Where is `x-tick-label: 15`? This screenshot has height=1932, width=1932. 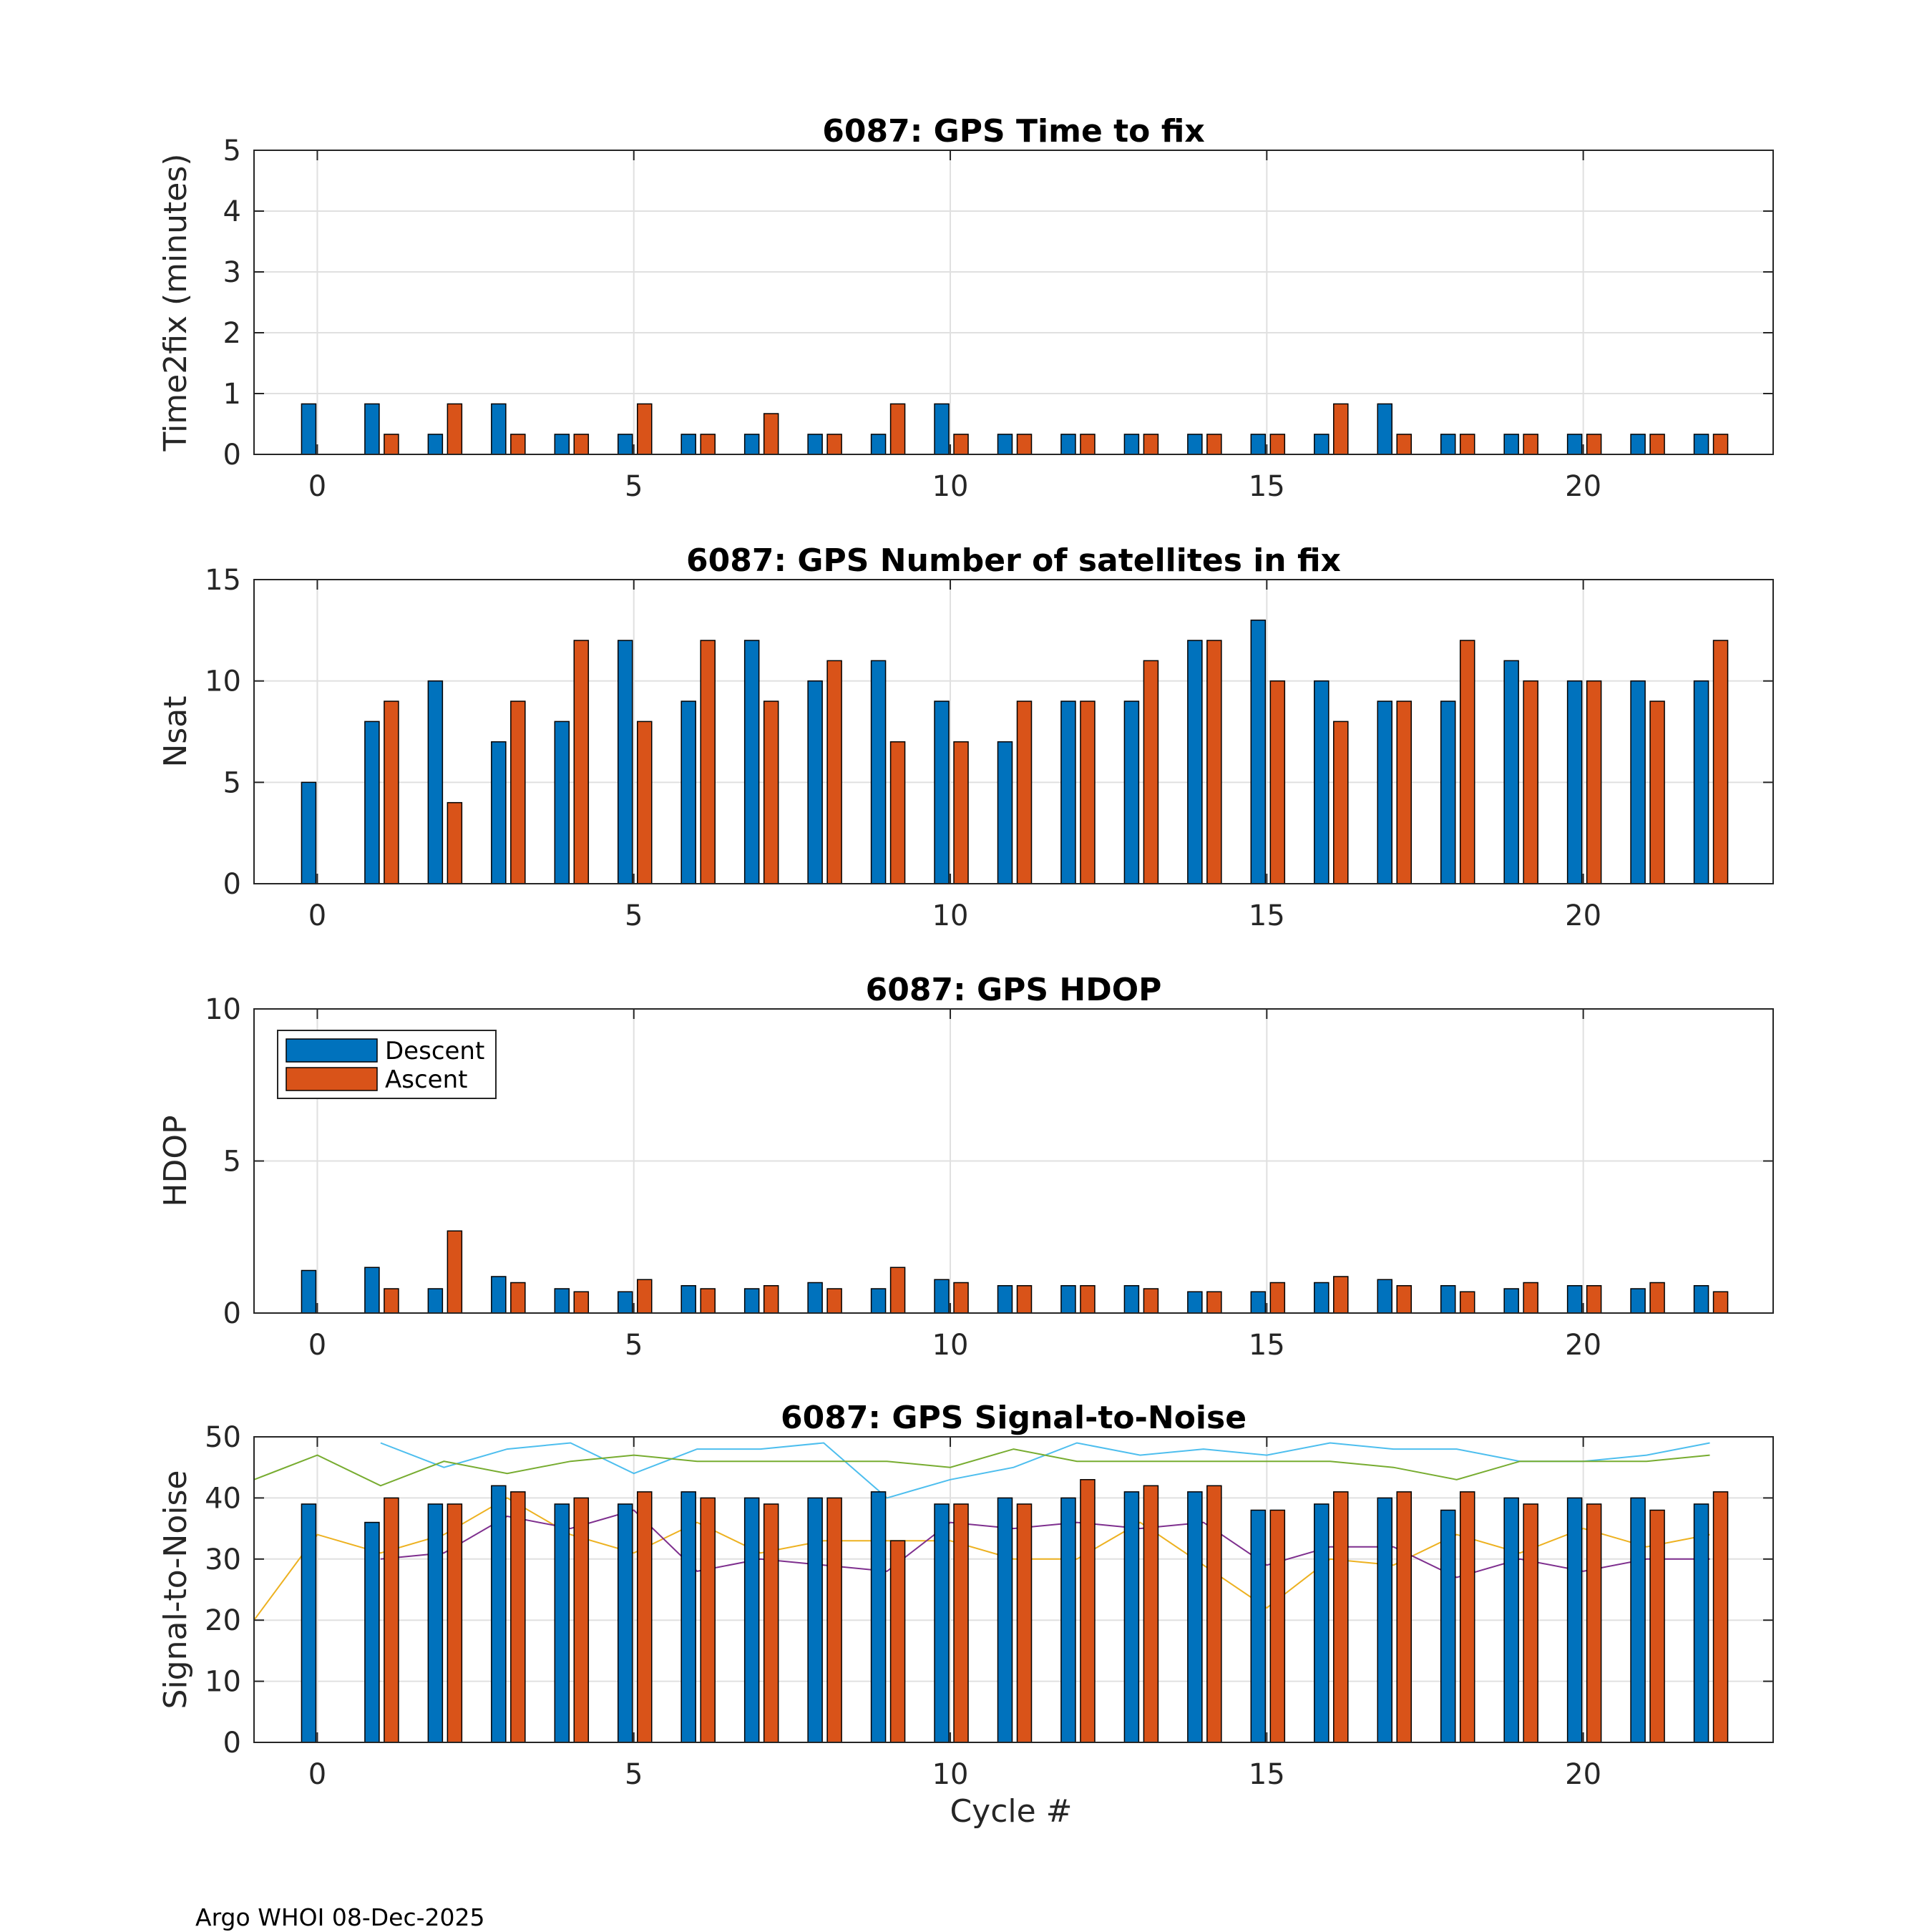 x-tick-label: 15 is located at coordinates (1267, 1345).